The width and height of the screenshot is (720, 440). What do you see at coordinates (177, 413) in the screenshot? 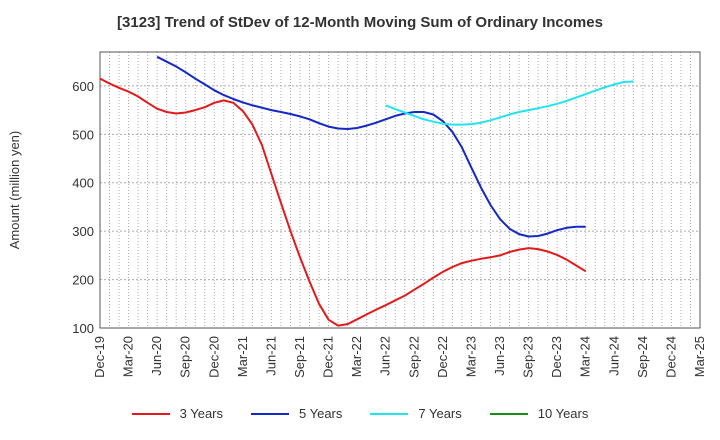
I see `legend-item: 3 Years` at bounding box center [177, 413].